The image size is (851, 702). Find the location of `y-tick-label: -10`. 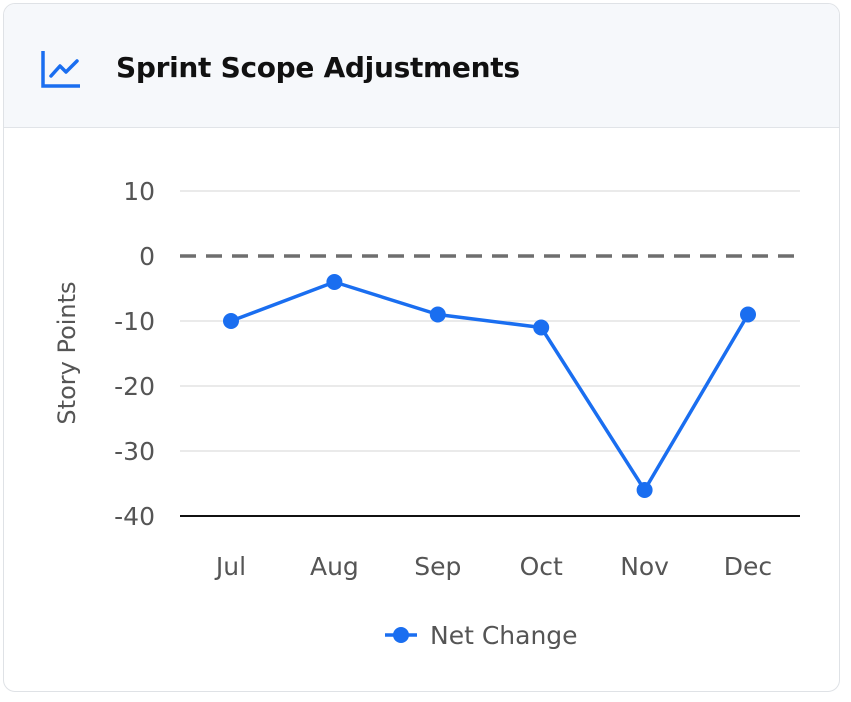

y-tick-label: -10 is located at coordinates (134, 321).